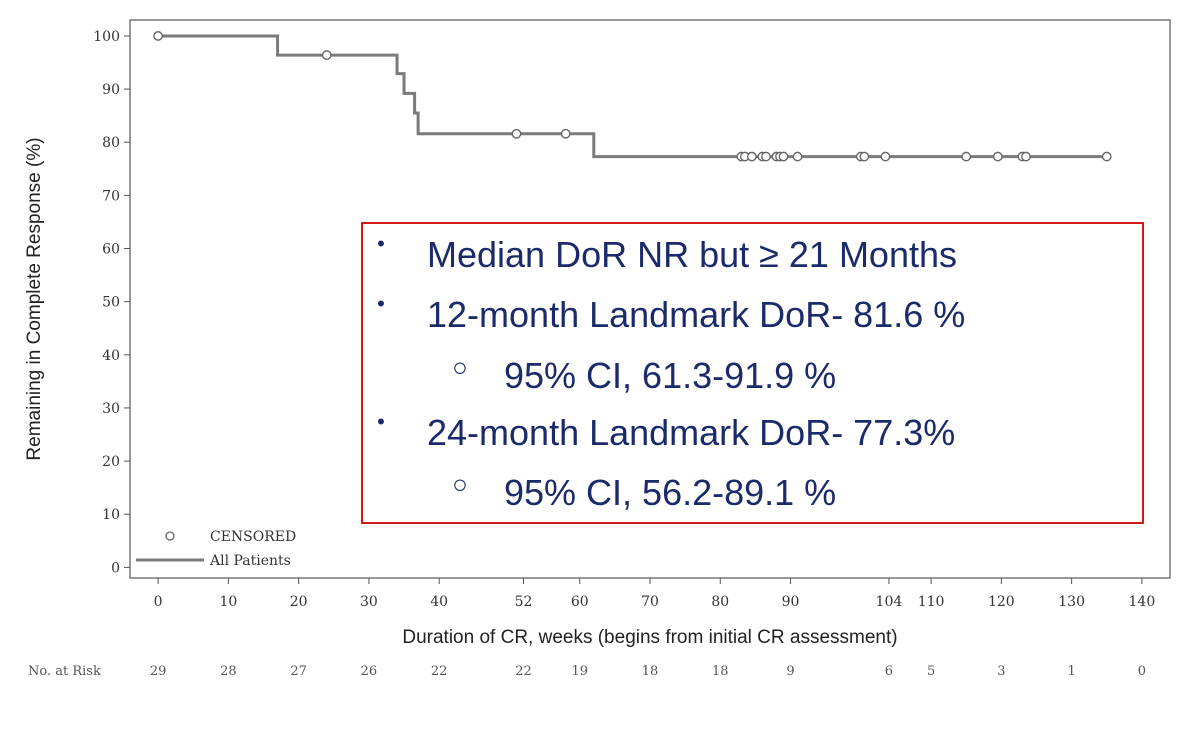 The height and width of the screenshot is (729, 1200). What do you see at coordinates (692, 254) in the screenshot?
I see `annotation-line: Median DoR NR but ≥ 21 Months` at bounding box center [692, 254].